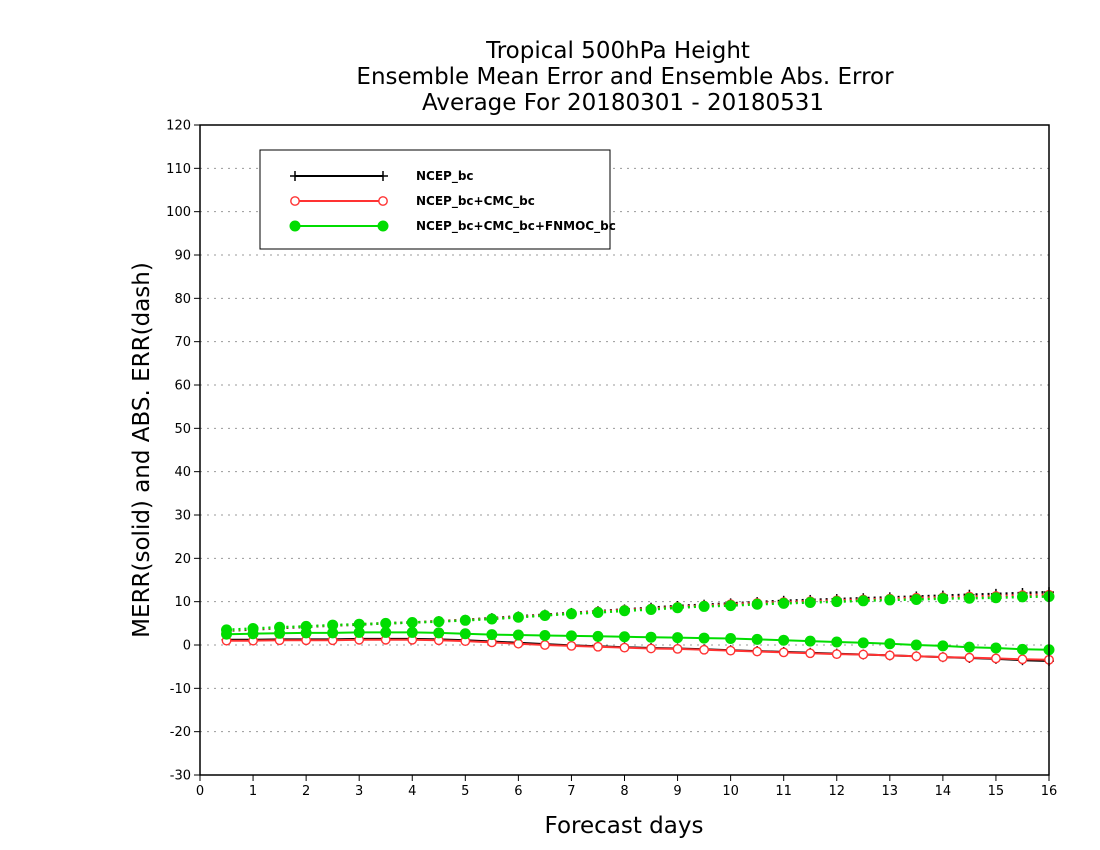 The height and width of the screenshot is (850, 1100). What do you see at coordinates (617, 51) in the screenshot?
I see `title-line-1: Tropical 500hPa Height` at bounding box center [617, 51].